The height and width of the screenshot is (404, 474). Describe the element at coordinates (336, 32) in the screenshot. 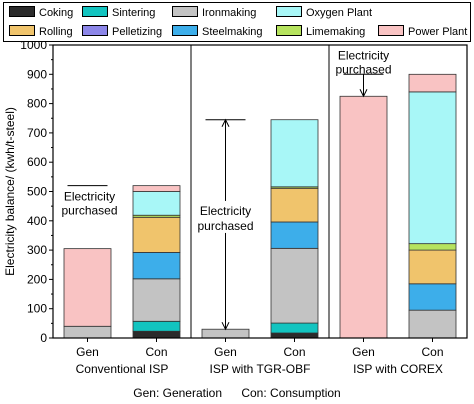

I see `legend-label: Limemaking` at that location.